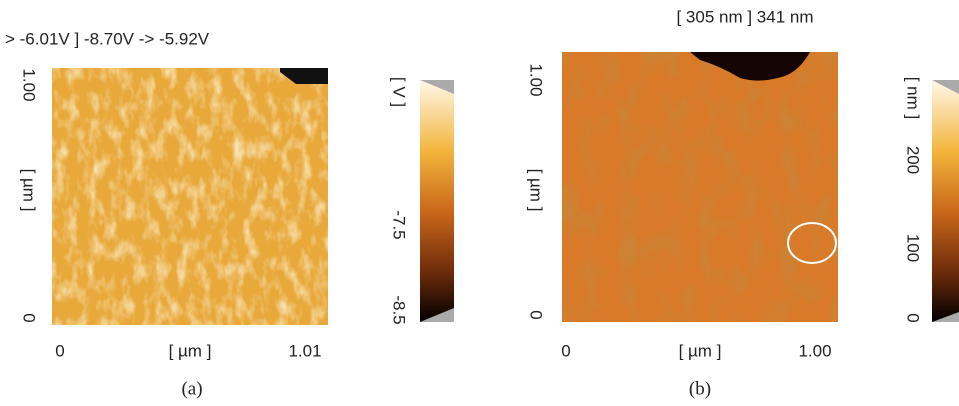 The image size is (959, 406). I want to click on colorbar-label: 0, so click(913, 317).